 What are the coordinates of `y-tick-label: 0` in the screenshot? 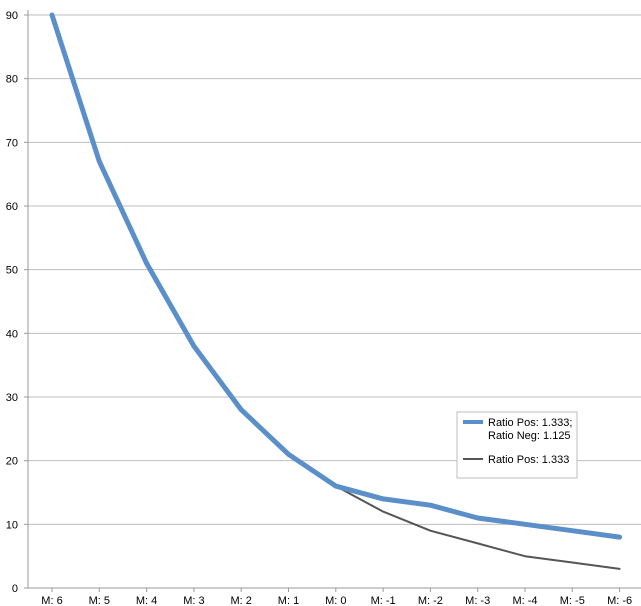 It's located at (15, 589).